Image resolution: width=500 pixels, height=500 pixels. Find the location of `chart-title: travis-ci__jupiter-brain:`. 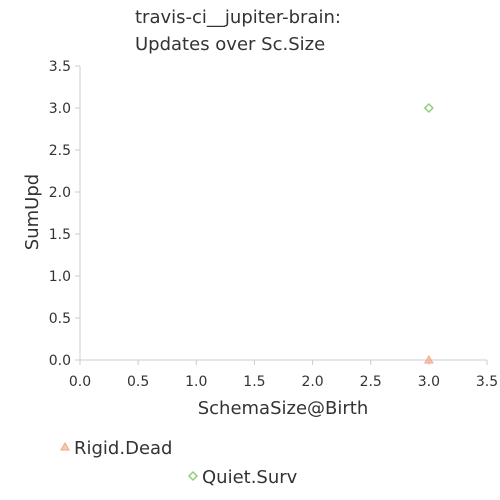

chart-title: travis-ci__jupiter-brain: is located at coordinates (238, 17).